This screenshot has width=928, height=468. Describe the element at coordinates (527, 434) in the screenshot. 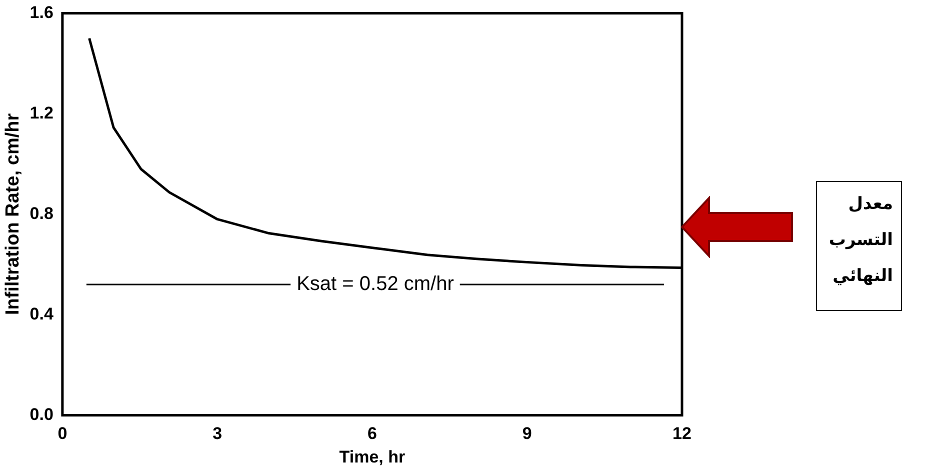

I see `x-tick-label: 9` at that location.